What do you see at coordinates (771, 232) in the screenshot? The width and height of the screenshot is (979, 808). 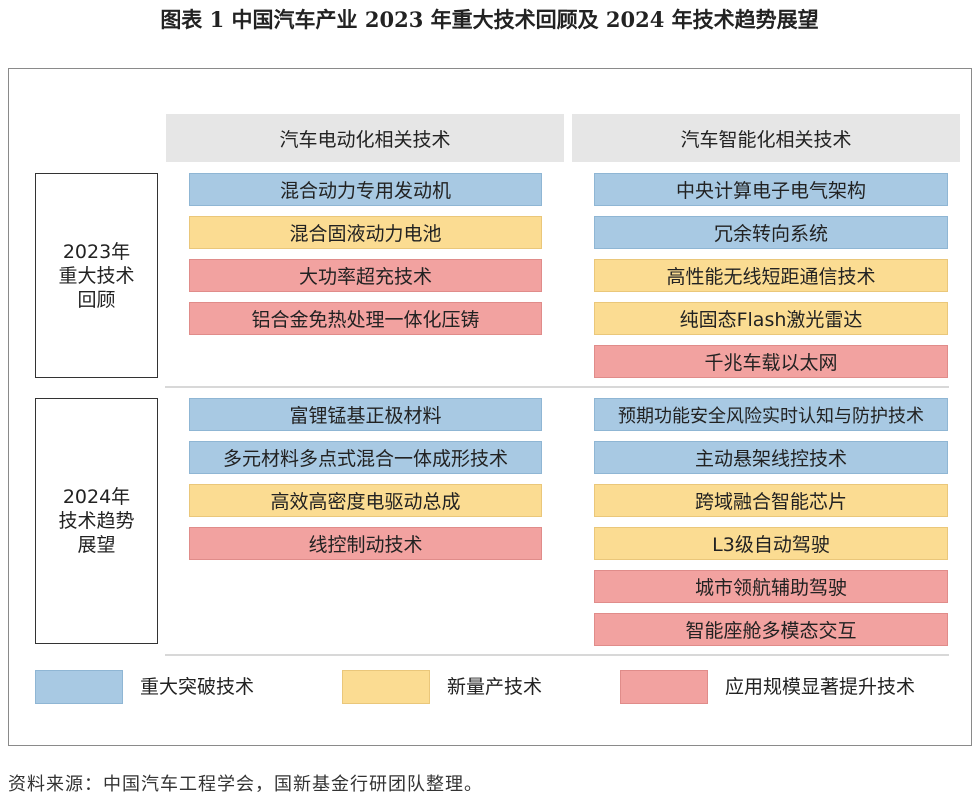 I see `tech-item: 冗余转向系统` at bounding box center [771, 232].